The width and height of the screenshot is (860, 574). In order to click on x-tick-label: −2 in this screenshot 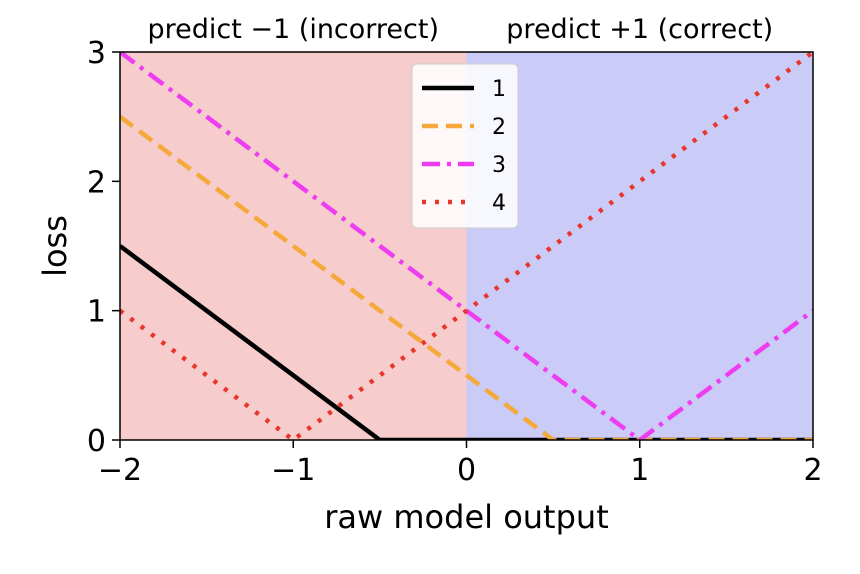, I will do `click(120, 470)`.